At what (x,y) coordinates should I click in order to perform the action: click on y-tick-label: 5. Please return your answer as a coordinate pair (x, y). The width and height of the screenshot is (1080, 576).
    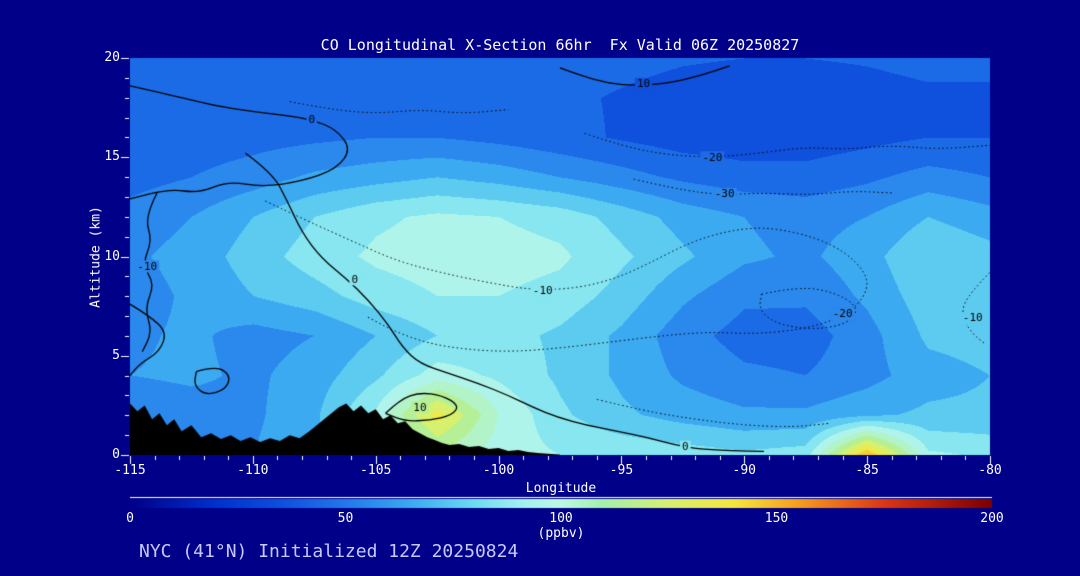
    Looking at the image, I should click on (116, 355).